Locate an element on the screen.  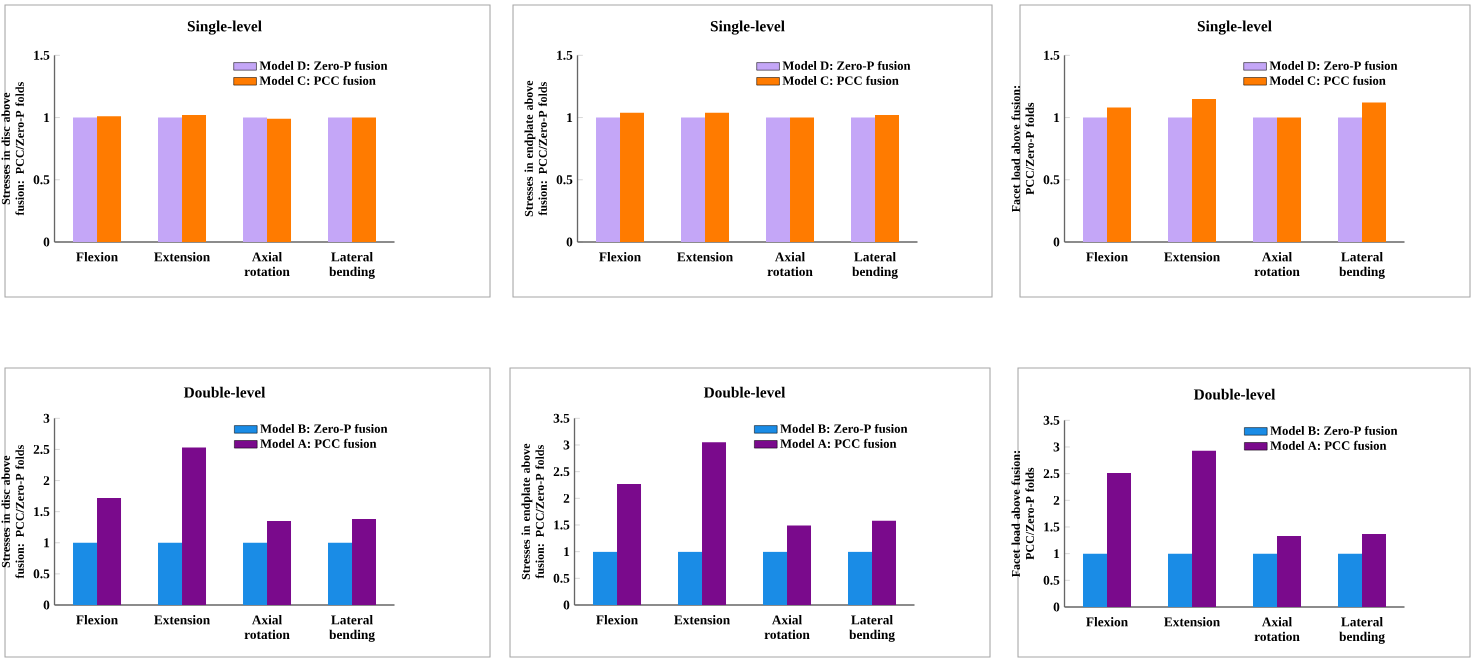
y-axis-title: Stresses in endplate above fusion: PCC/Zero-P folds is located at coordinates (532, 511).